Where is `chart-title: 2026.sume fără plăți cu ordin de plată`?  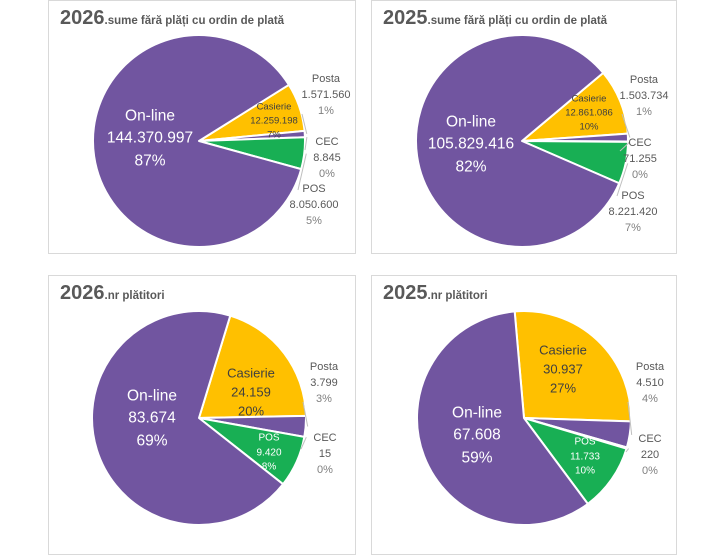 chart-title: 2026.sume fără plăți cu ordin de plată is located at coordinates (172, 18).